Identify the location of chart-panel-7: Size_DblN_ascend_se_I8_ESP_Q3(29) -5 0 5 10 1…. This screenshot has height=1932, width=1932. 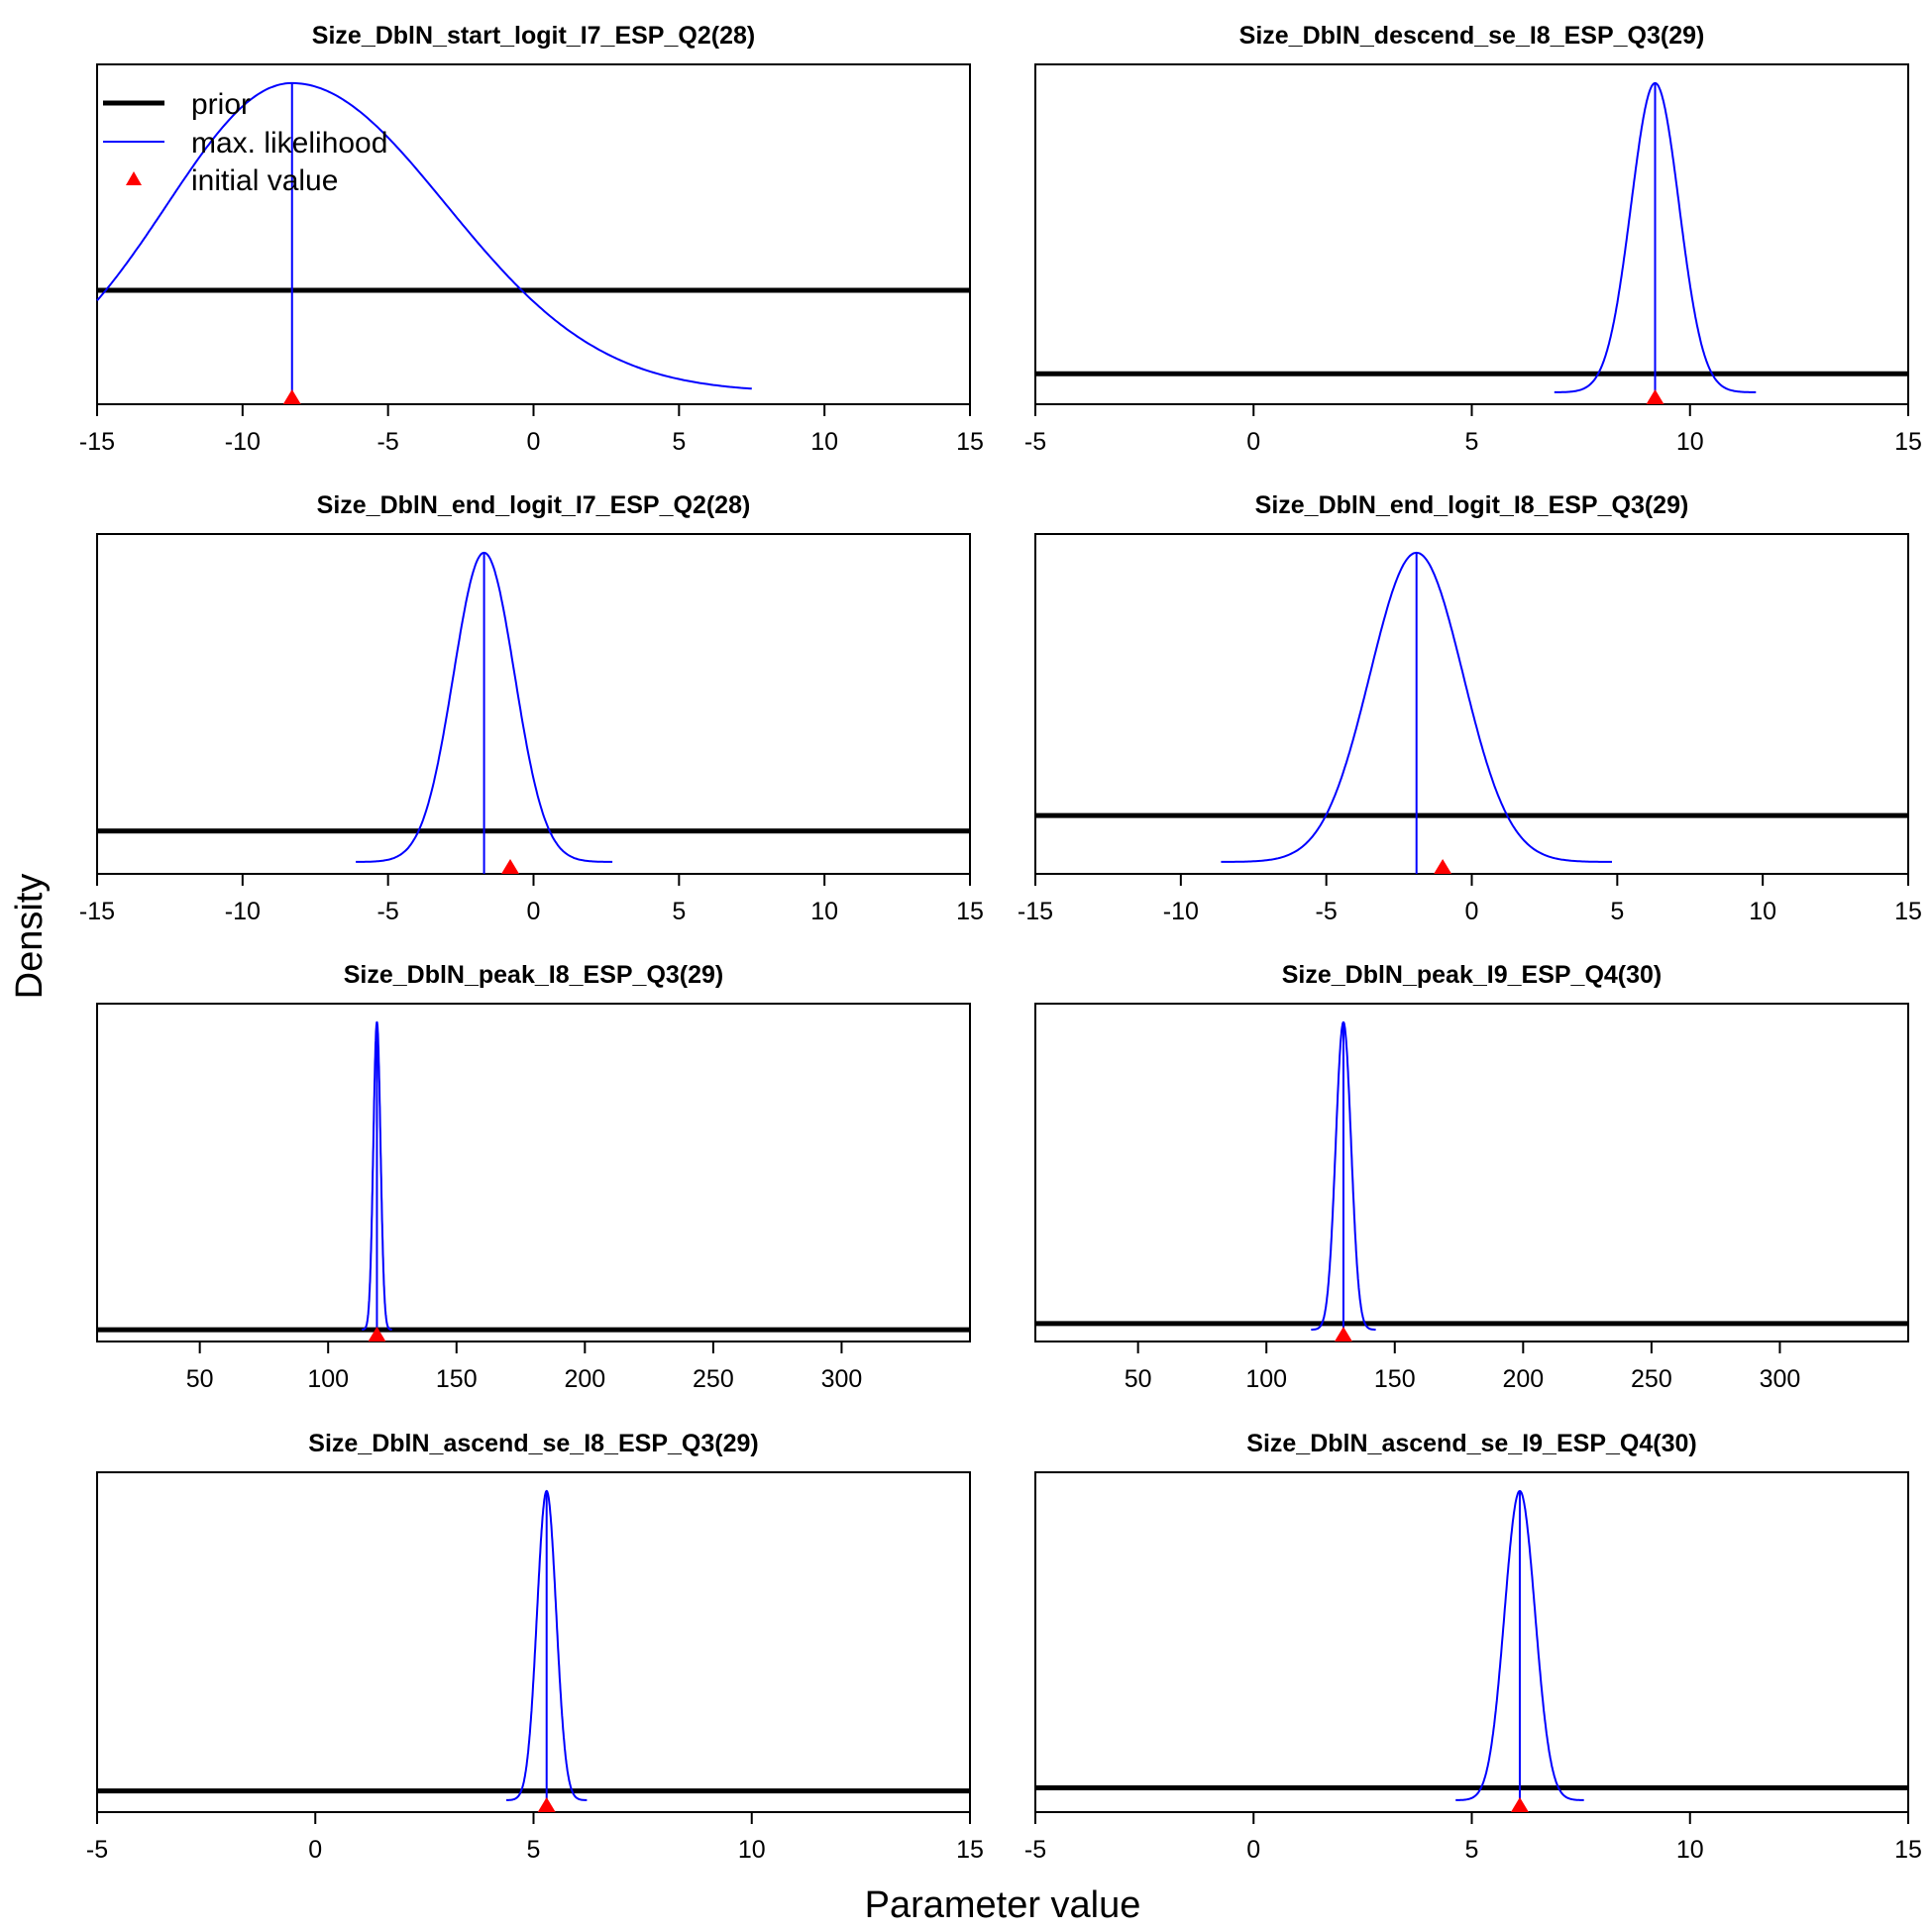
(535, 1647).